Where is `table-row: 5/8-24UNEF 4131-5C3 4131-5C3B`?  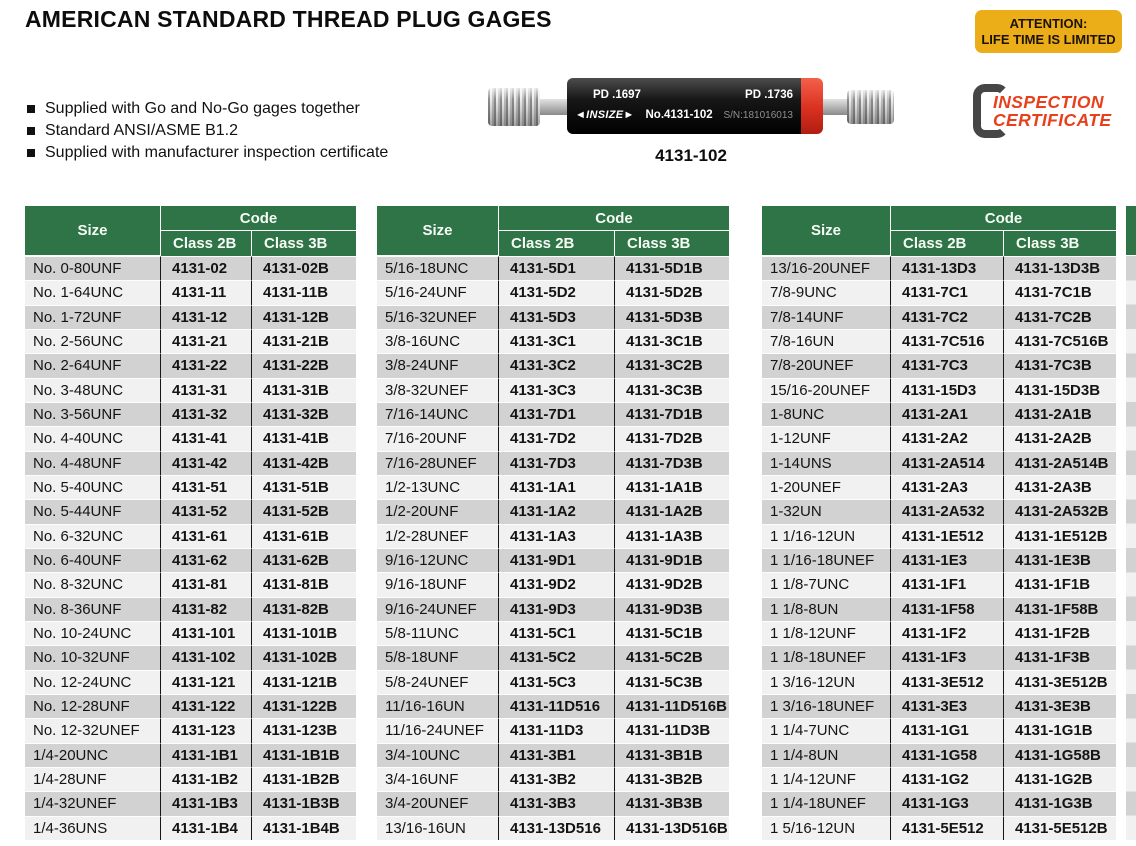 table-row: 5/8-24UNEF 4131-5C3 4131-5C3B is located at coordinates (553, 681).